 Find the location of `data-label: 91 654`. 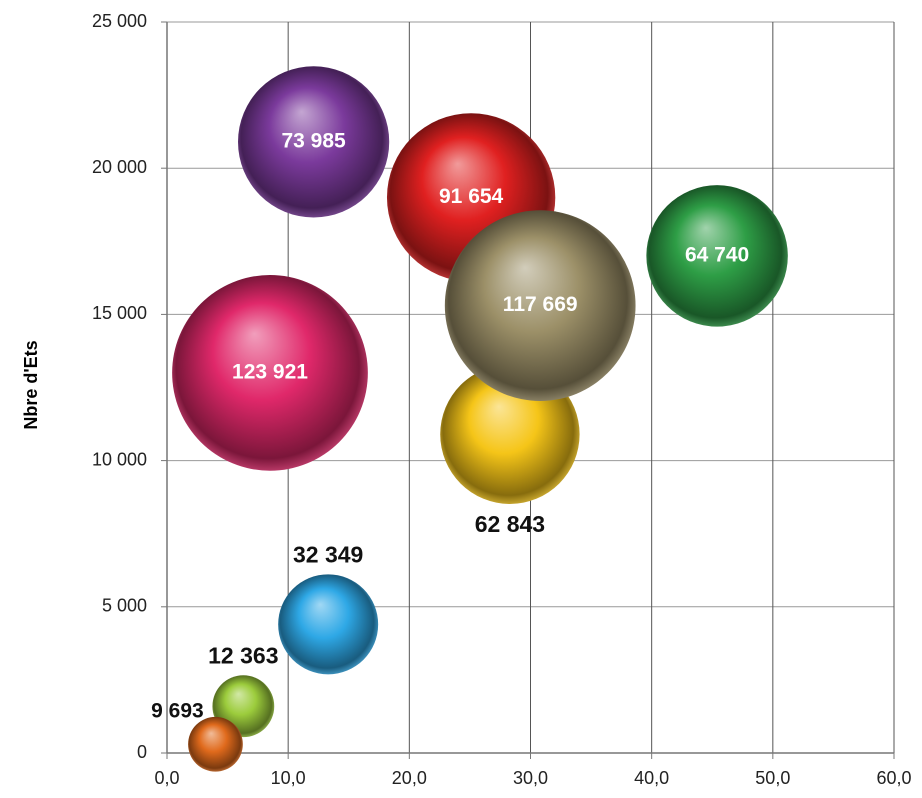

data-label: 91 654 is located at coordinates (471, 196).